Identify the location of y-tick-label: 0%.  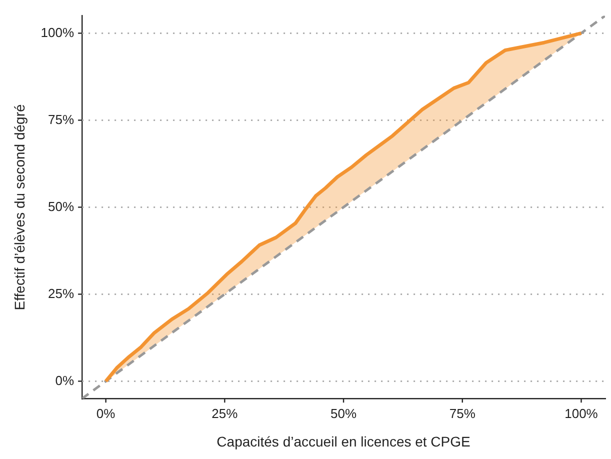
(64, 380).